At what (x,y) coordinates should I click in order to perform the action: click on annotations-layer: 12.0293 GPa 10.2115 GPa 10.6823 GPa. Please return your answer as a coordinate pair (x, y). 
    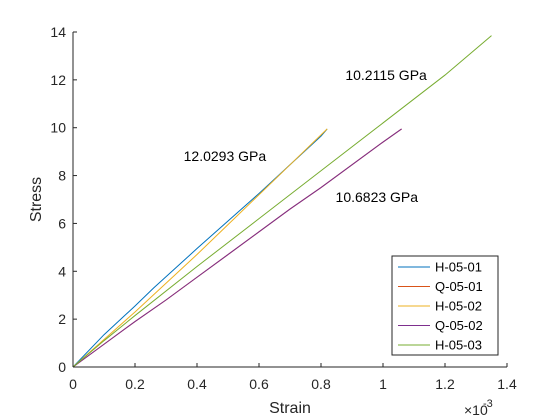
    Looking at the image, I should click on (305, 136).